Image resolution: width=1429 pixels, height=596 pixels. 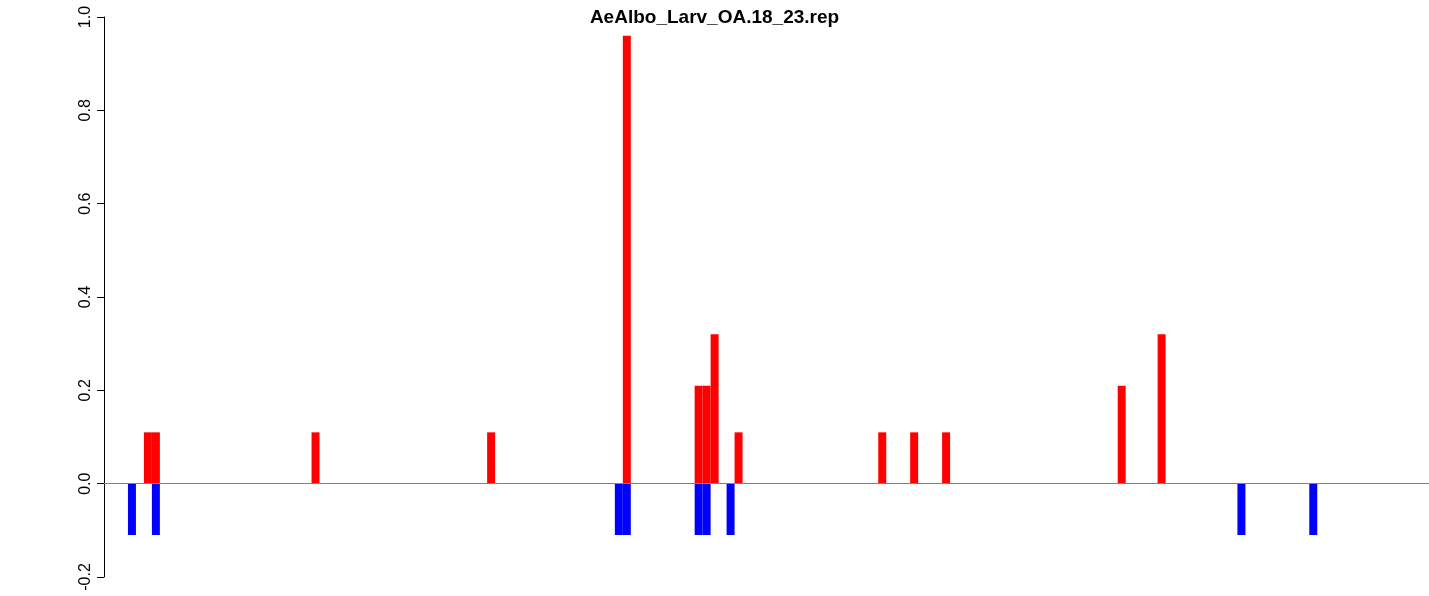 I want to click on y-tick-label: 0.2, so click(x=84, y=390).